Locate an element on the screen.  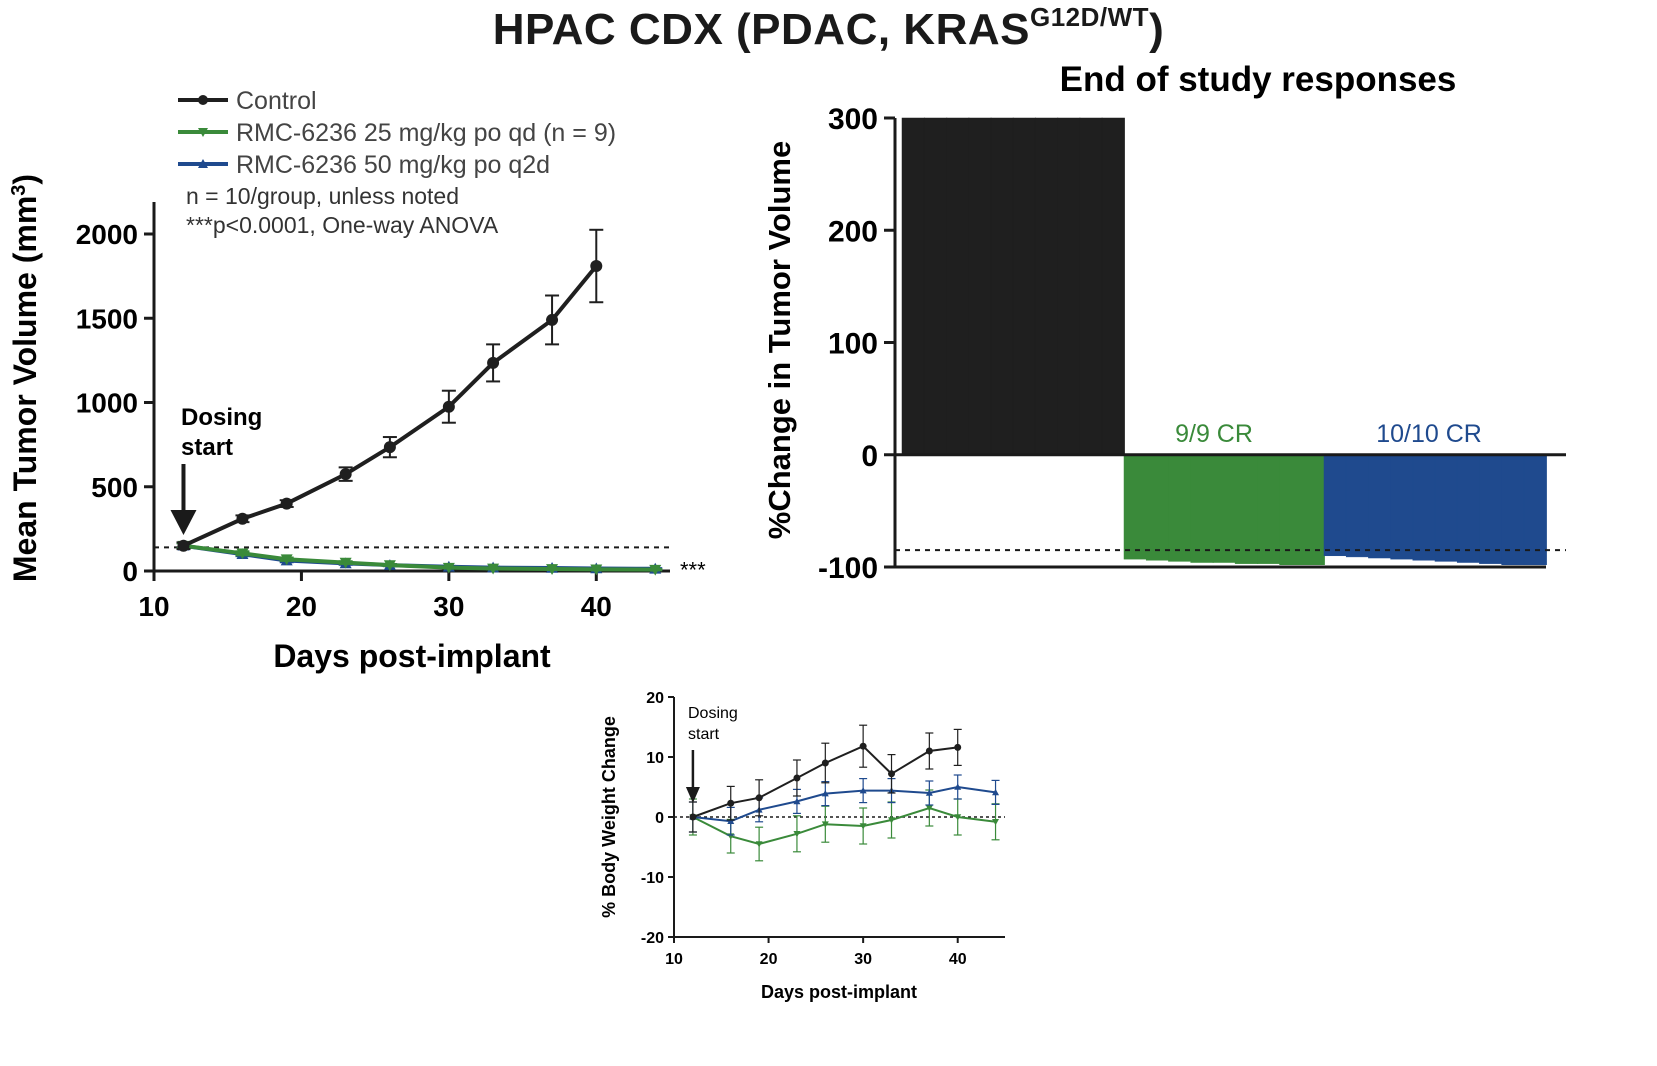
response-label: 10/10 CR is located at coordinates (1429, 434).